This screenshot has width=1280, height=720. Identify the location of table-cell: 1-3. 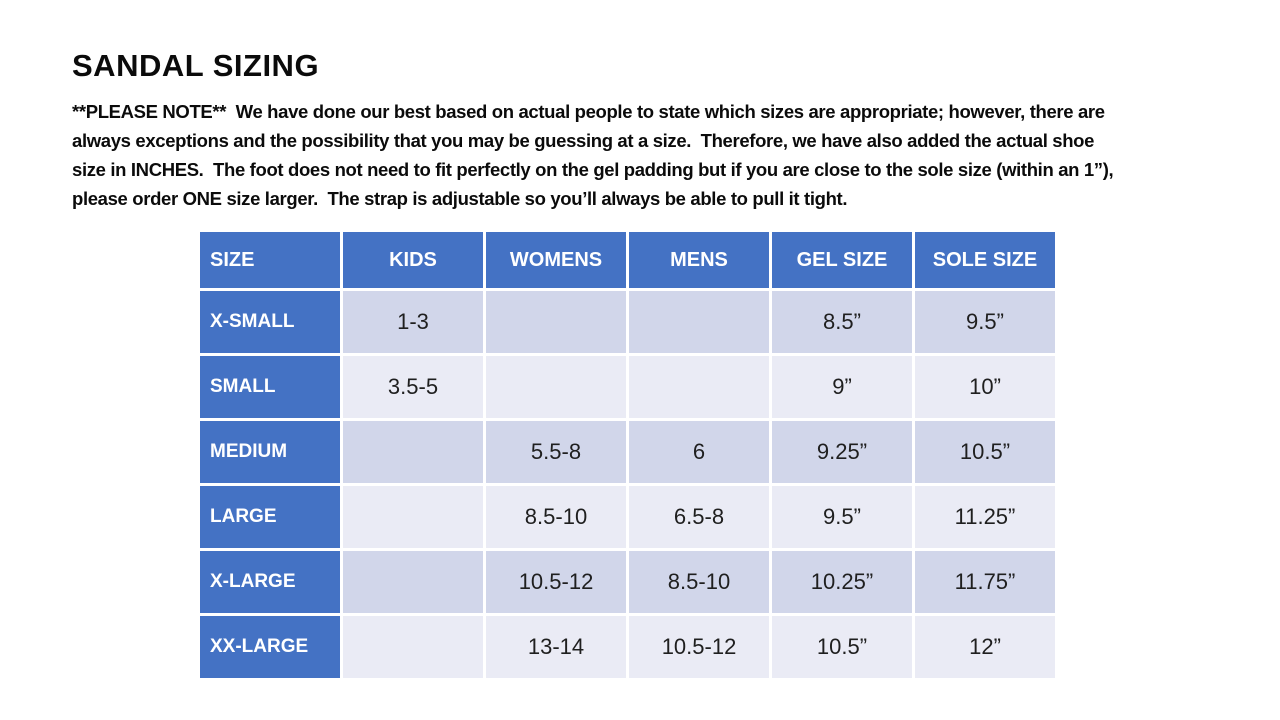
(413, 322).